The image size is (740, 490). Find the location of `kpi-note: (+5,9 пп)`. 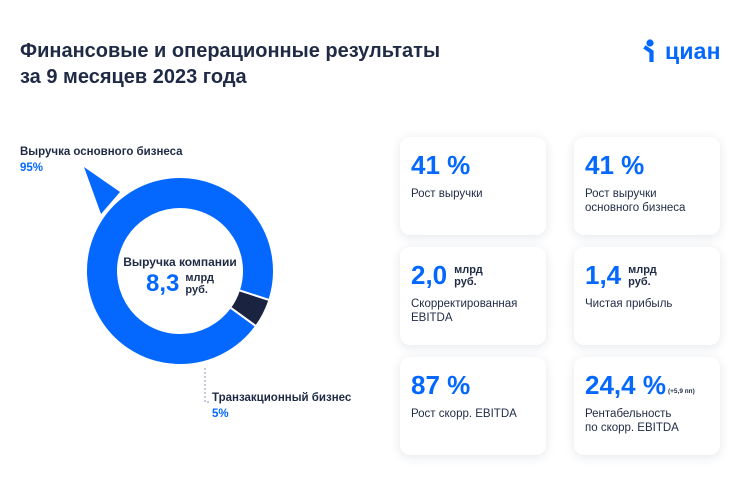

kpi-note: (+5,9 пп) is located at coordinates (681, 391).